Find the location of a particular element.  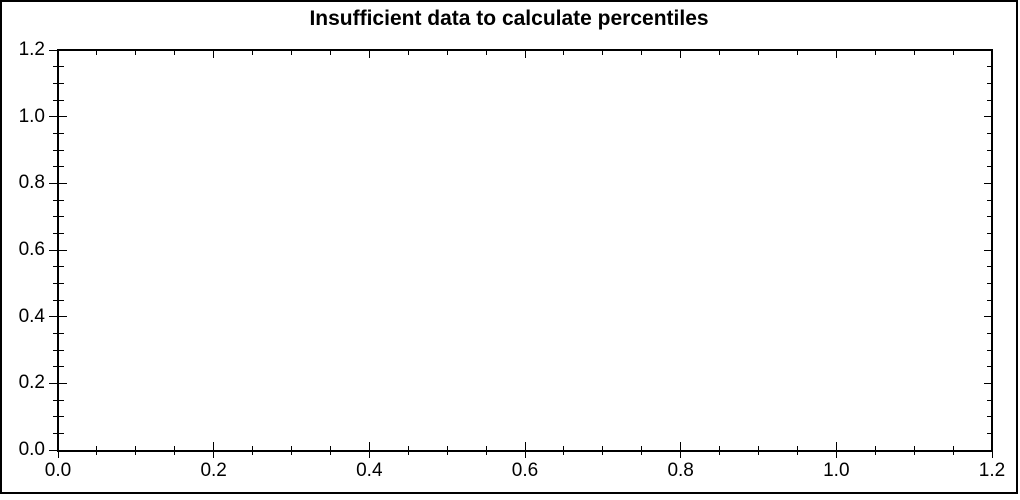

x-axis-tick-label: 0.6 is located at coordinates (525, 470).